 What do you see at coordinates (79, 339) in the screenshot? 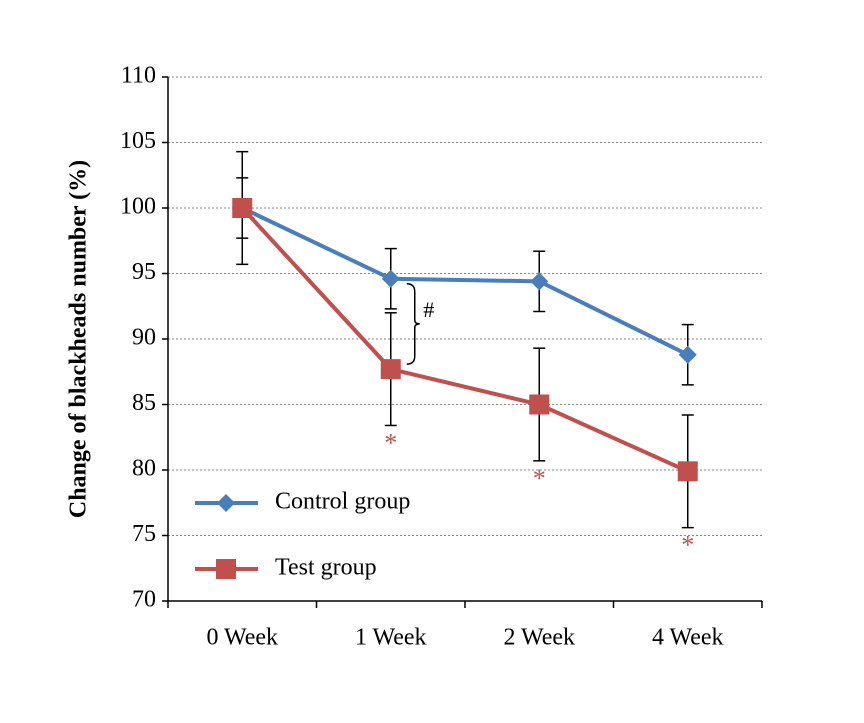
I see `y-axis-label: Change of blackheads number (%)` at bounding box center [79, 339].